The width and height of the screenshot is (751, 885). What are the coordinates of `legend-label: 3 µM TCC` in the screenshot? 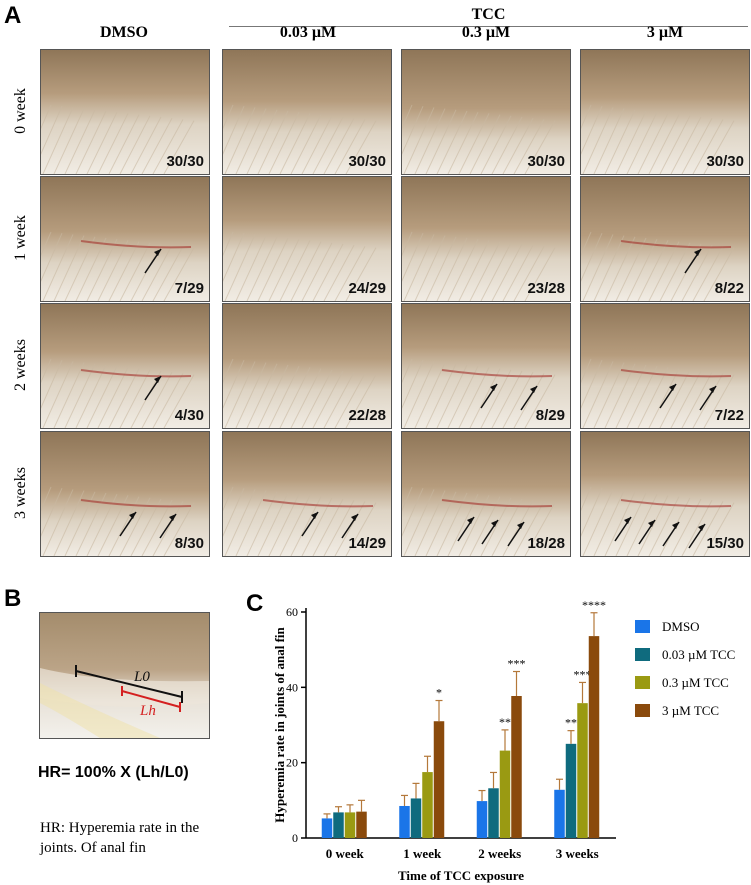 It's located at (690, 710).